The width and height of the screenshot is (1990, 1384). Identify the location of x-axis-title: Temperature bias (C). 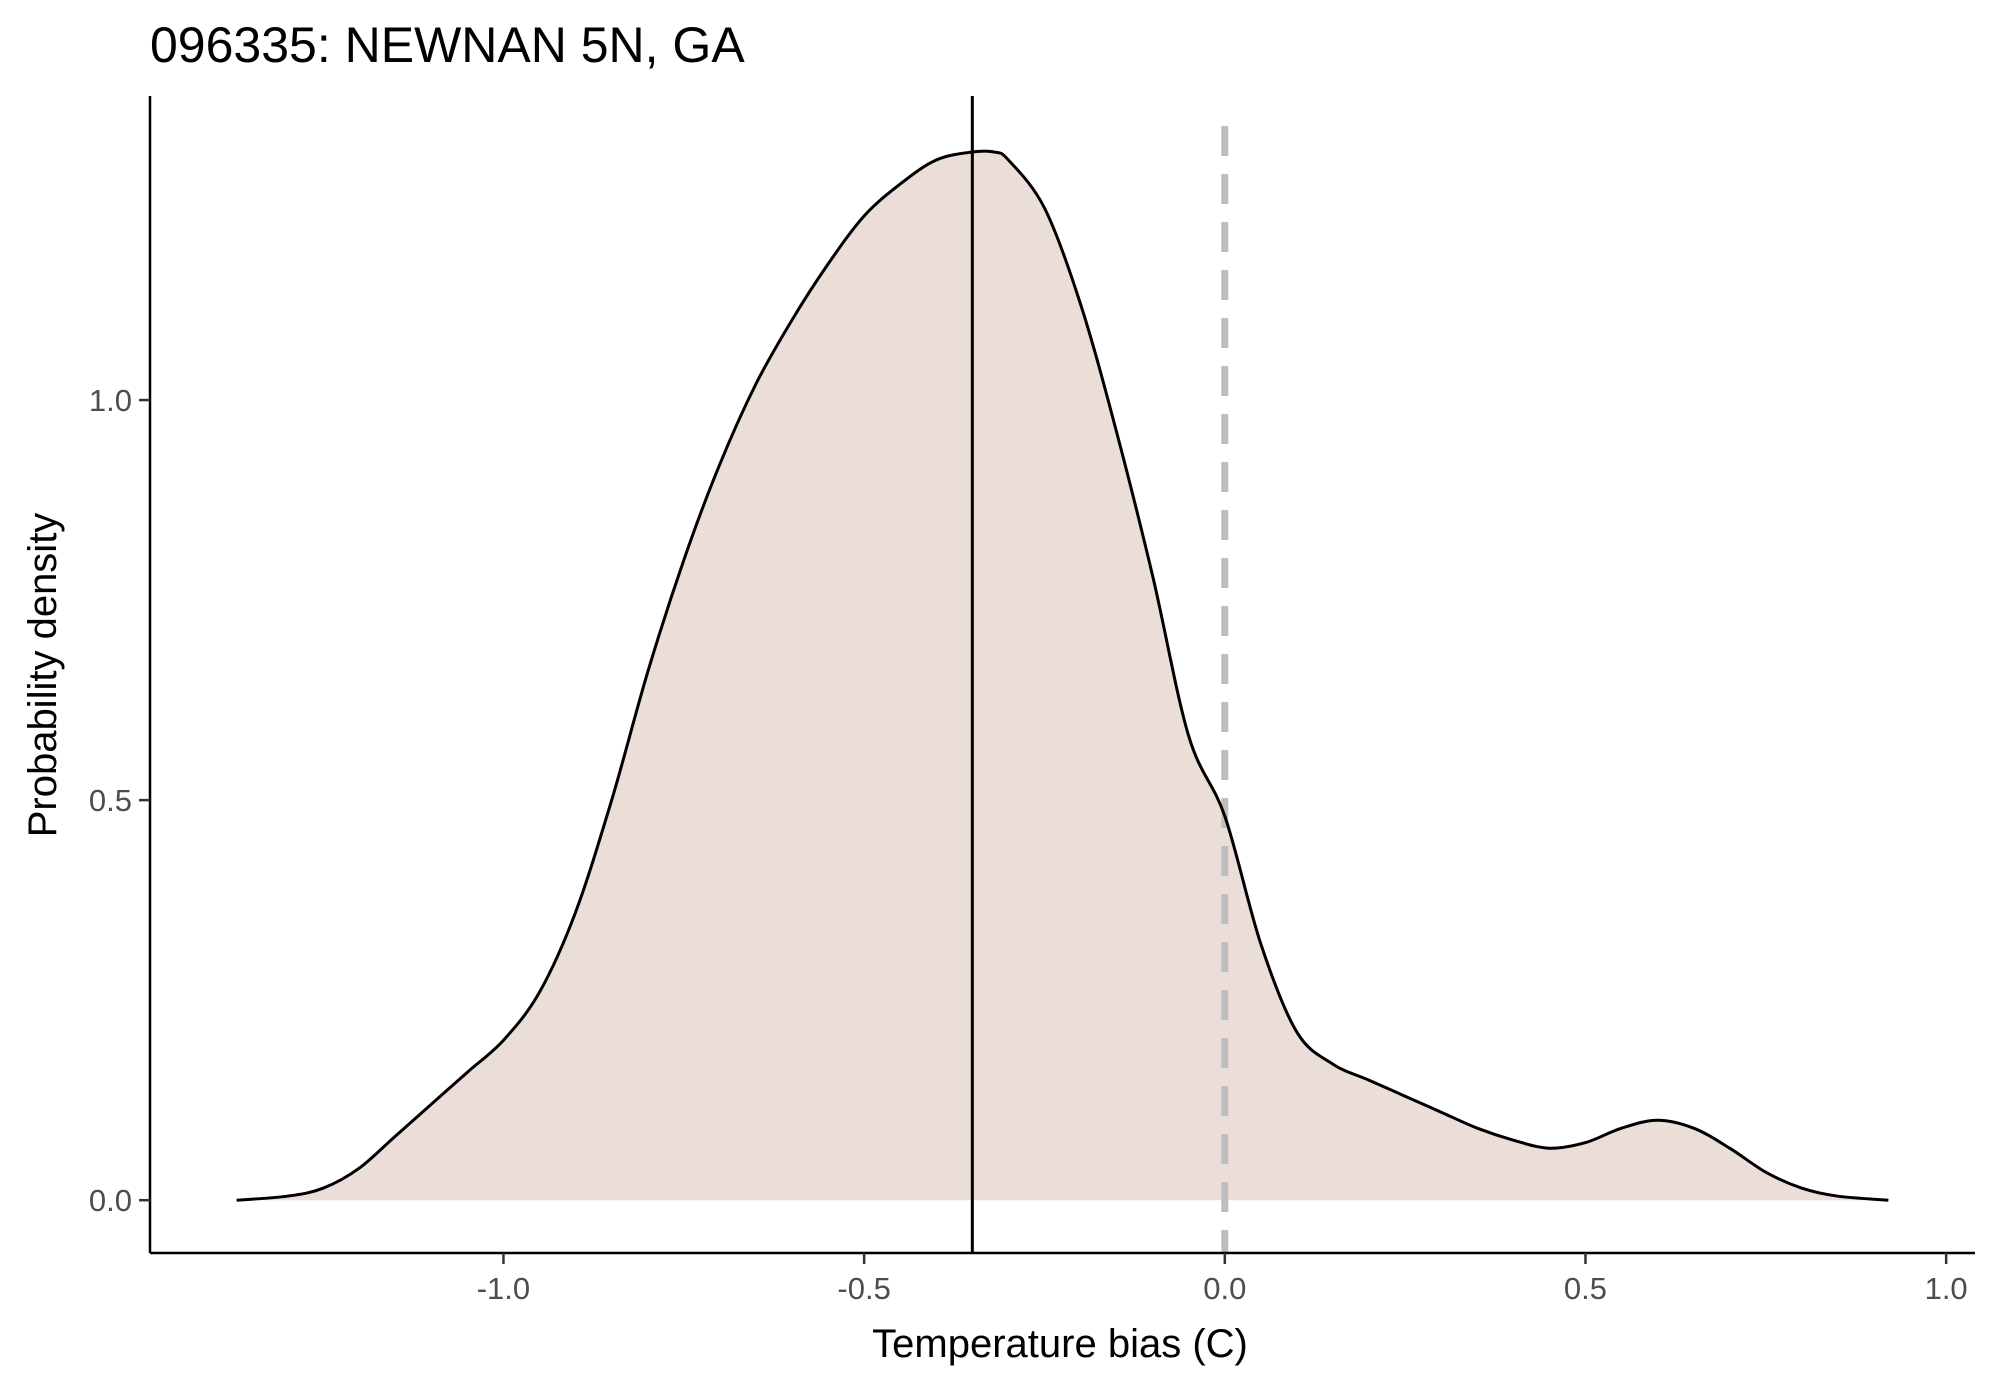
(1060, 1344).